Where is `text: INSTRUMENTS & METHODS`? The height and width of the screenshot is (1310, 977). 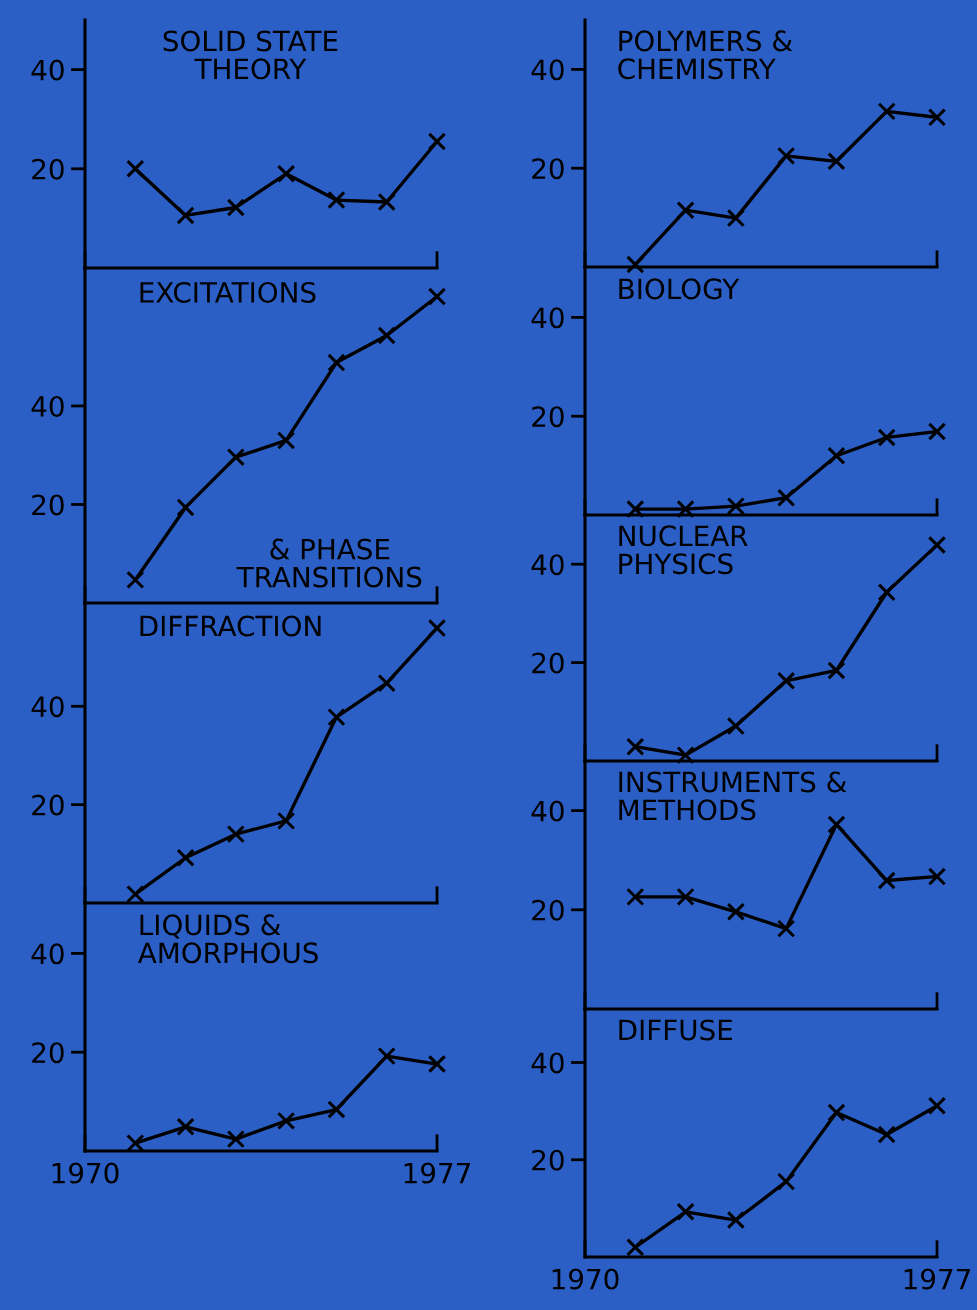 text: INSTRUMENTS & METHODS is located at coordinates (733, 796).